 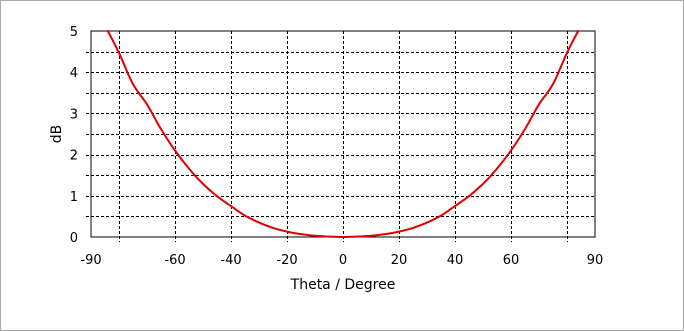 I want to click on x-axis-title: Theta / Degree, so click(x=343, y=285).